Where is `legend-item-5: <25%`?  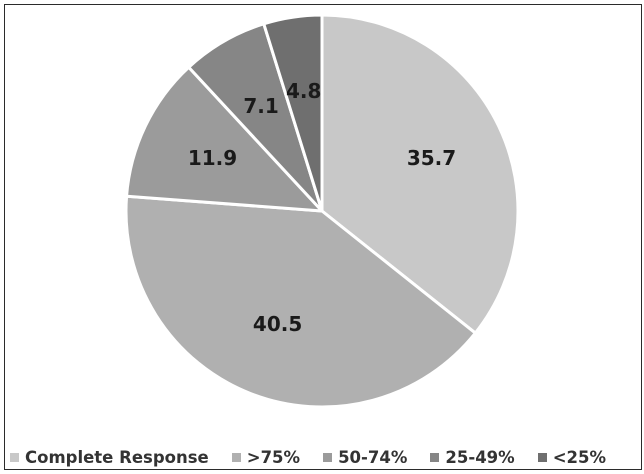
legend-item-5: <25% is located at coordinates (572, 457).